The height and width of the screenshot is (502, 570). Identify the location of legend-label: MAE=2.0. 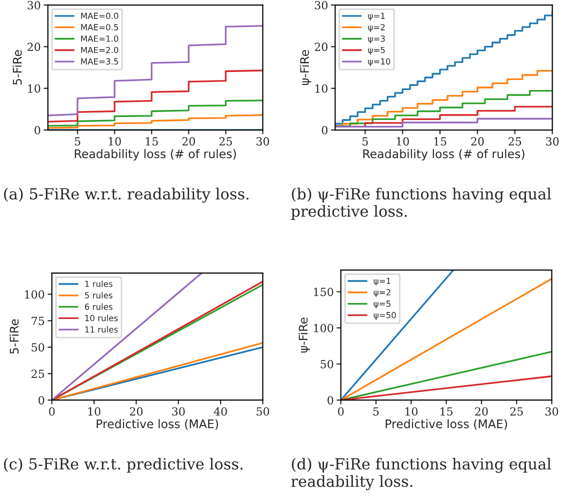
(99, 50).